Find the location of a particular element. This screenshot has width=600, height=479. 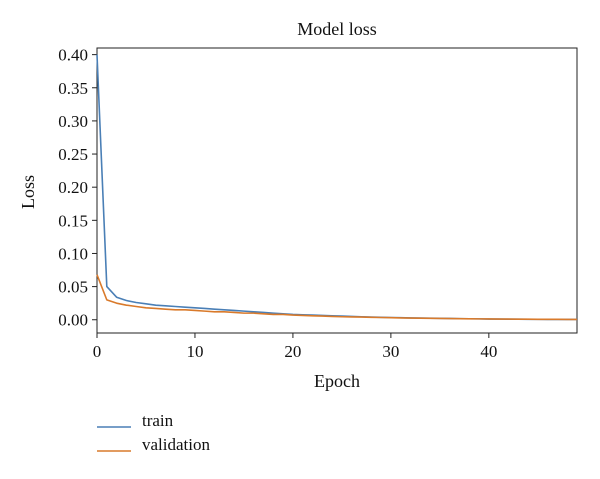

x-tick-label: 20 is located at coordinates (292, 351).